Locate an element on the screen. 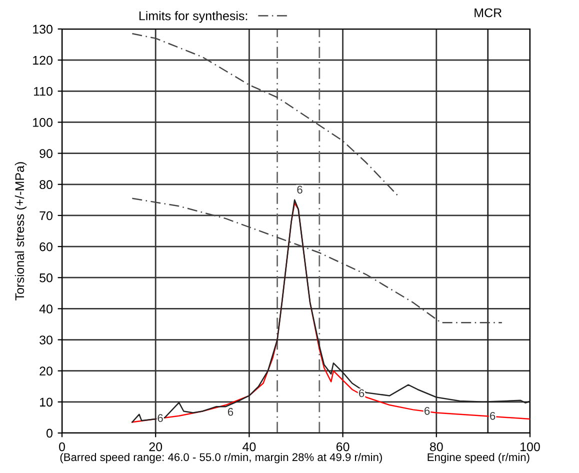 Image resolution: width=579 pixels, height=473 pixels. y-tick-label: 120 is located at coordinates (42, 60).